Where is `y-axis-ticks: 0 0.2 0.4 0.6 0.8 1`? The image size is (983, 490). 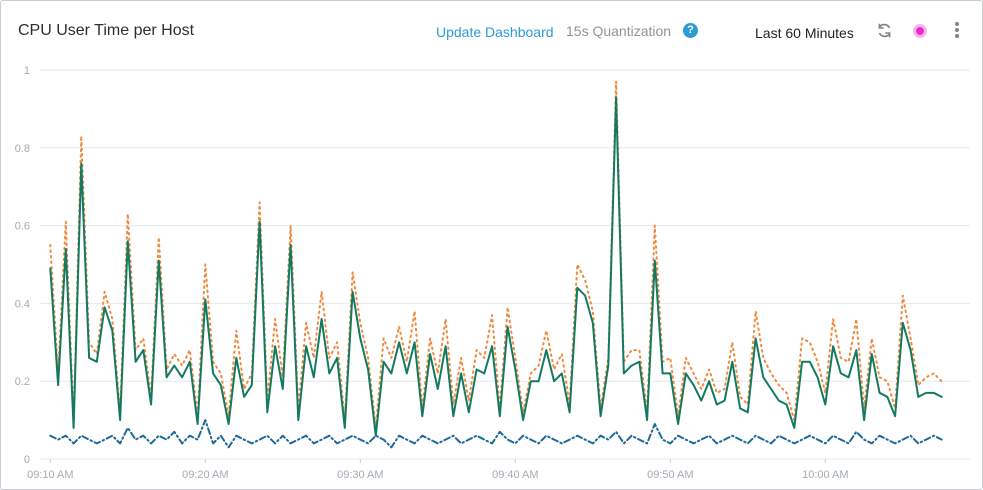 y-axis-ticks: 0 0.2 0.4 0.6 0.8 1 is located at coordinates (22, 265).